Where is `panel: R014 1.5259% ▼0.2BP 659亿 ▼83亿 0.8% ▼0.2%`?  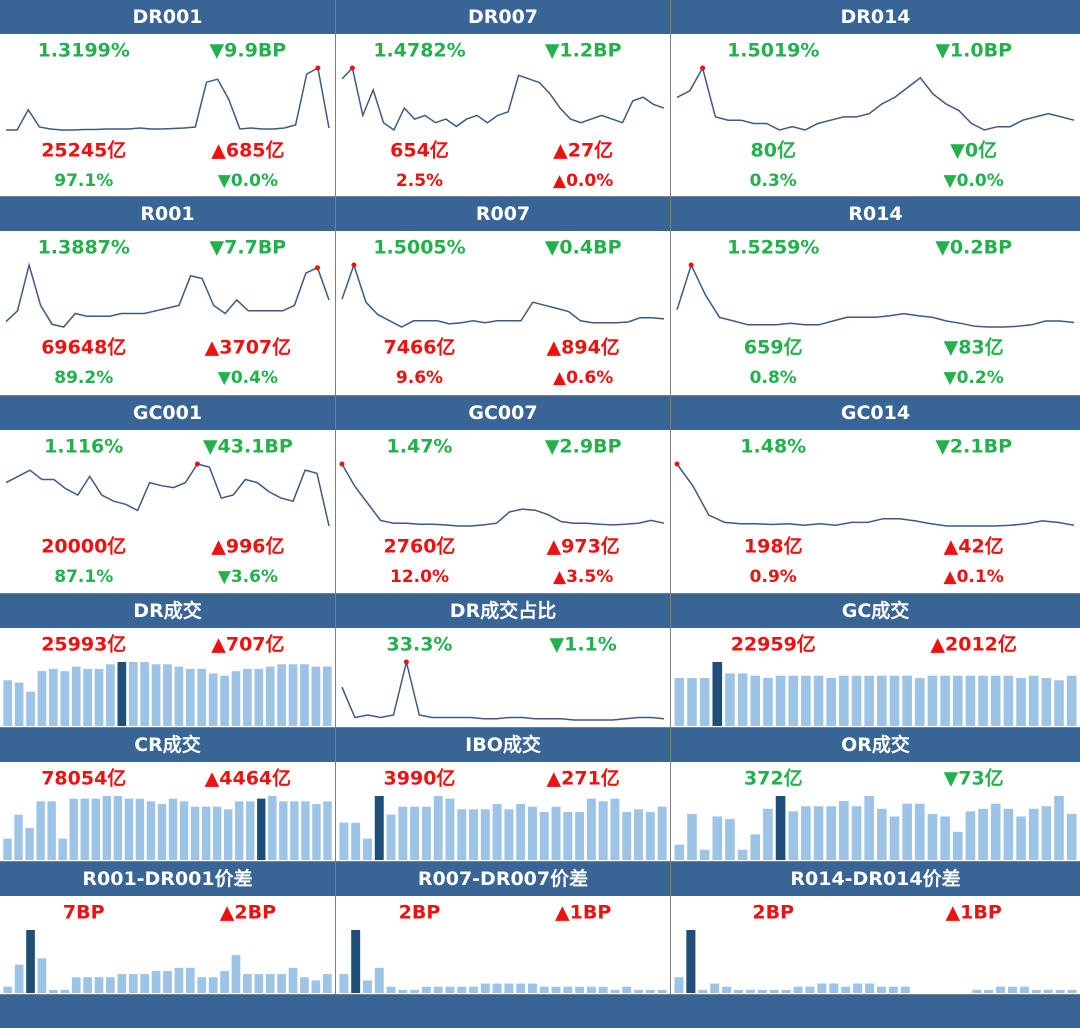 panel: R014 1.5259% ▼0.2BP 659亿 ▼83亿 0.8% ▼0.2% is located at coordinates (875, 296).